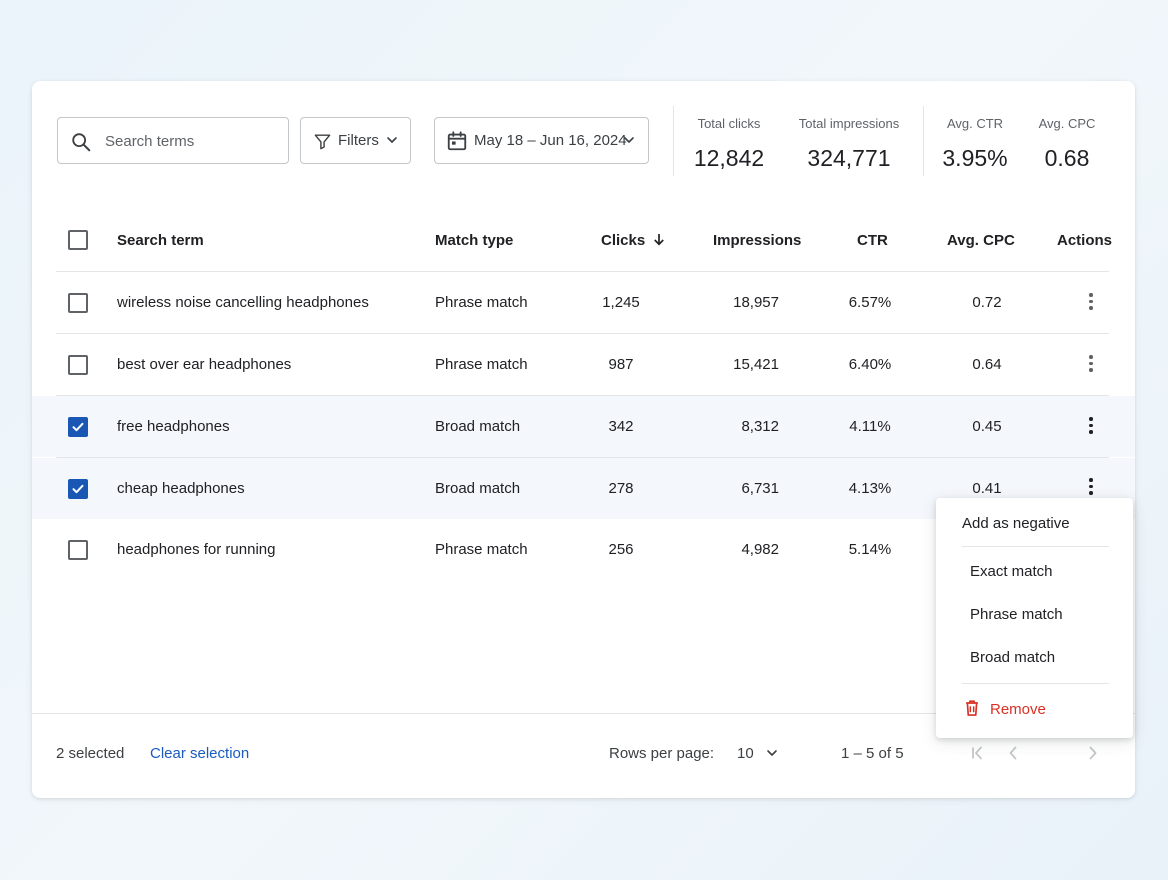 This screenshot has width=1168, height=880. I want to click on avg-cpc-cell: 0.72, so click(987, 302).